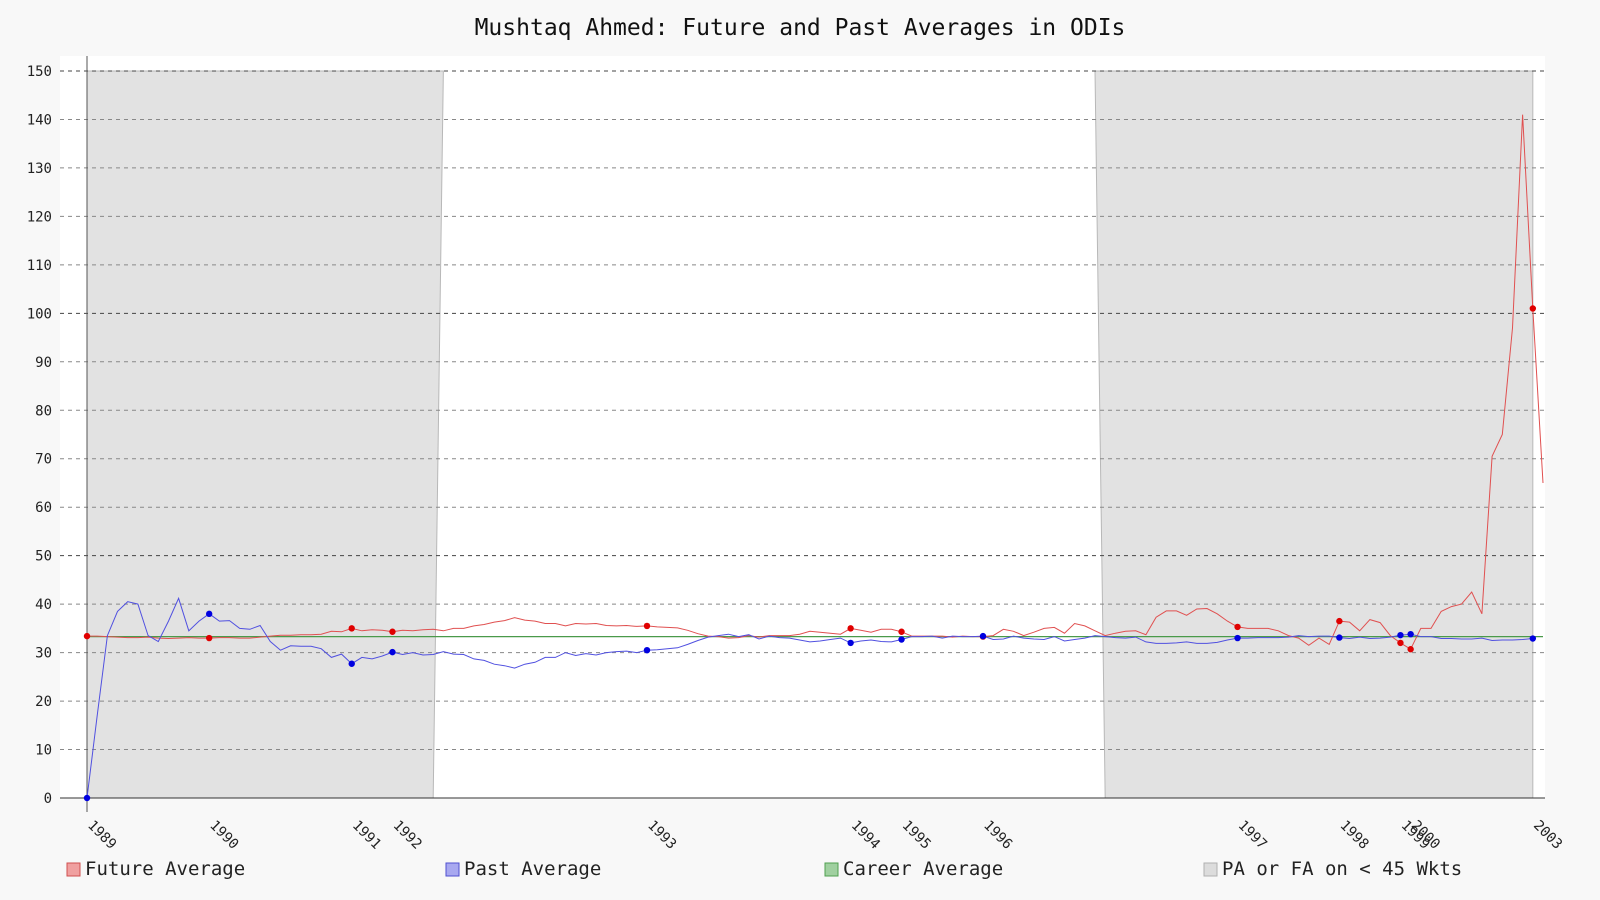 The width and height of the screenshot is (1600, 900). What do you see at coordinates (39, 169) in the screenshot?
I see `y-tick-label: 130` at bounding box center [39, 169].